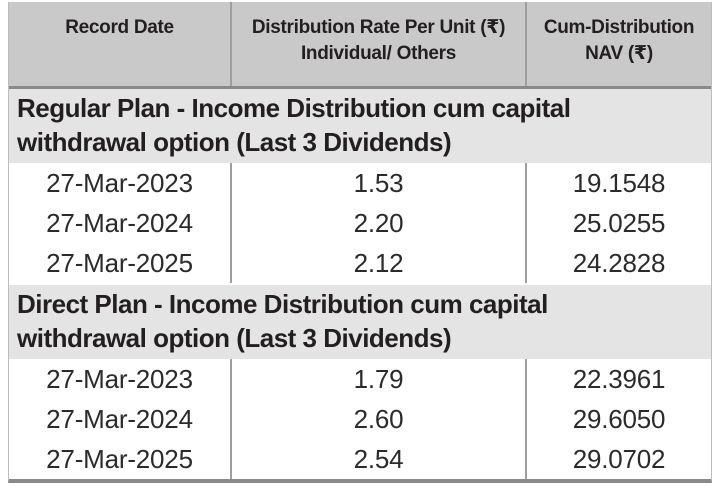 The image size is (720, 488). What do you see at coordinates (377, 419) in the screenshot?
I see `distribution-rate-cell: 2.60` at bounding box center [377, 419].